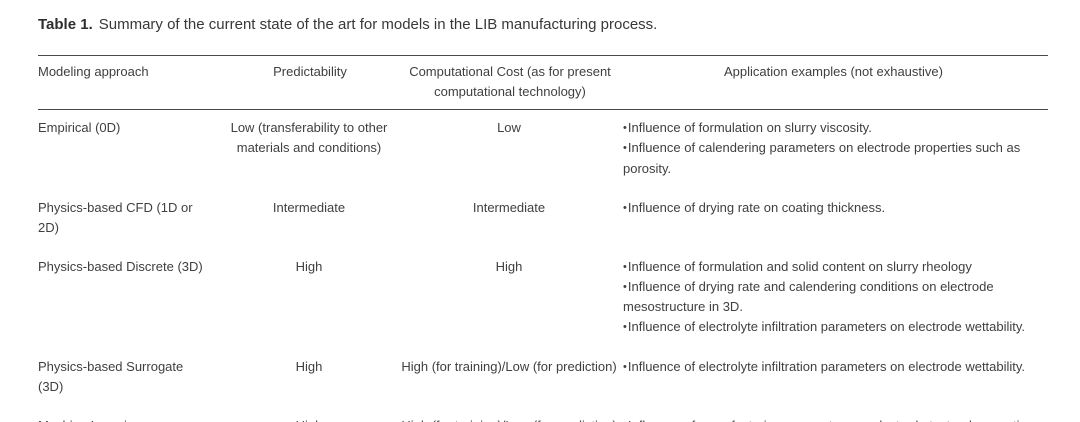 Image resolution: width=1080 pixels, height=422 pixels. Describe the element at coordinates (509, 128) in the screenshot. I see `cell-computational-cost: Low` at that location.